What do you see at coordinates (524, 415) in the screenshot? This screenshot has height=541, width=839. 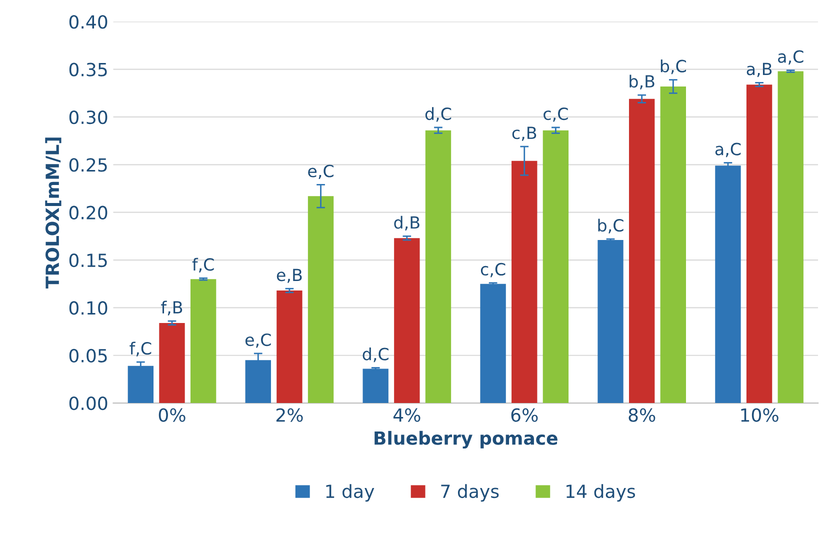 I see `x-tick-label: 6%` at bounding box center [524, 415].